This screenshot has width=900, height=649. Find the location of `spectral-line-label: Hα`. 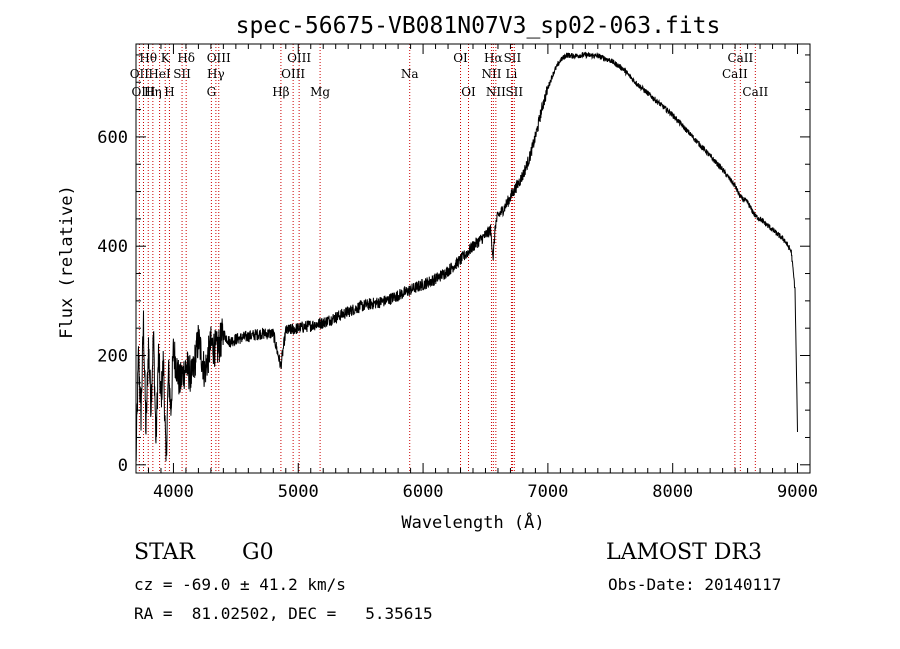

spectral-line-label: Hα is located at coordinates (493, 58).